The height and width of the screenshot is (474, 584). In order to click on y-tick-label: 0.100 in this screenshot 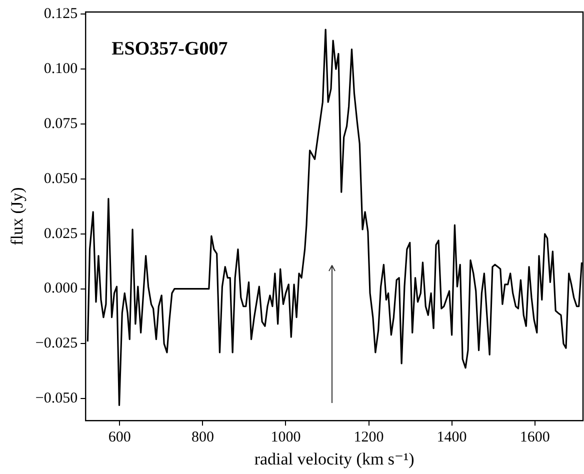, I will do `click(61, 69)`.